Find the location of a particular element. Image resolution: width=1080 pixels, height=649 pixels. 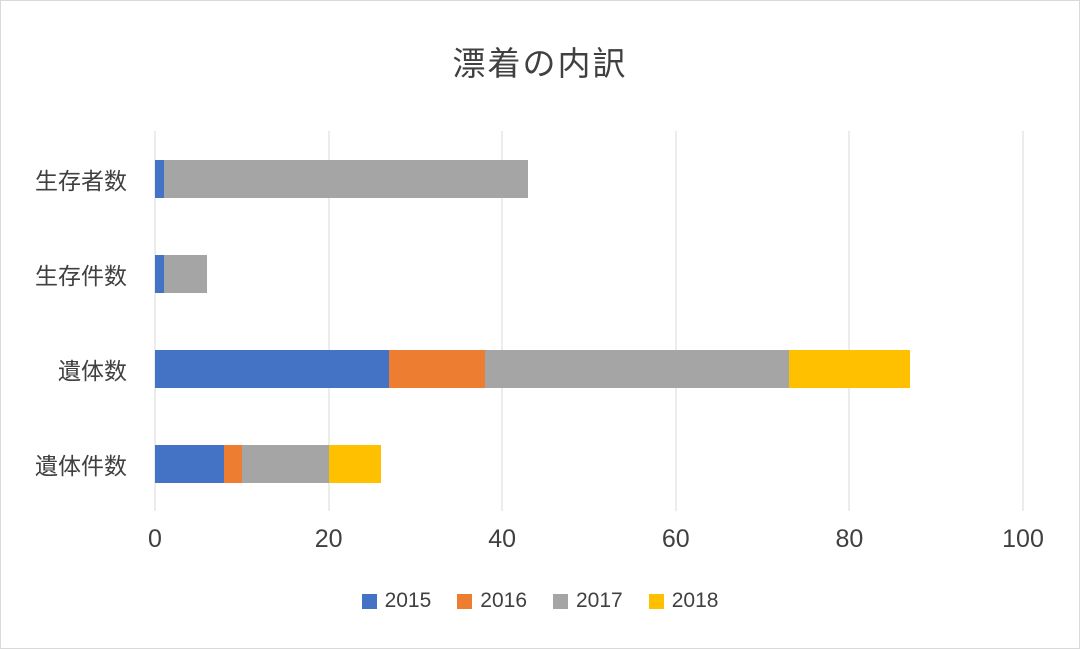

x-tick-label: 40 is located at coordinates (502, 539).